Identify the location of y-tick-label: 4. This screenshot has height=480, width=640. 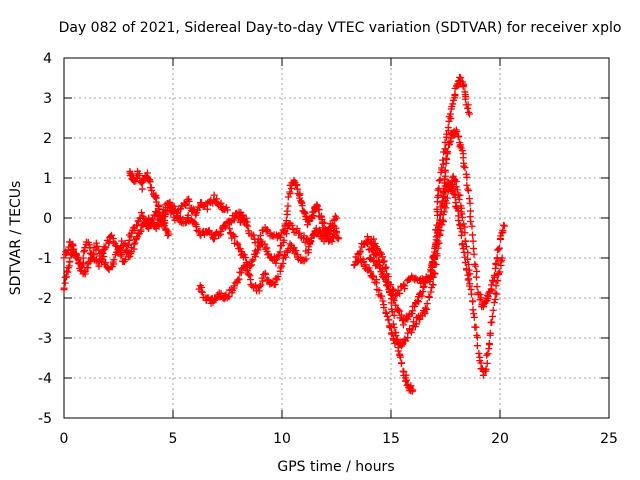
(47, 59).